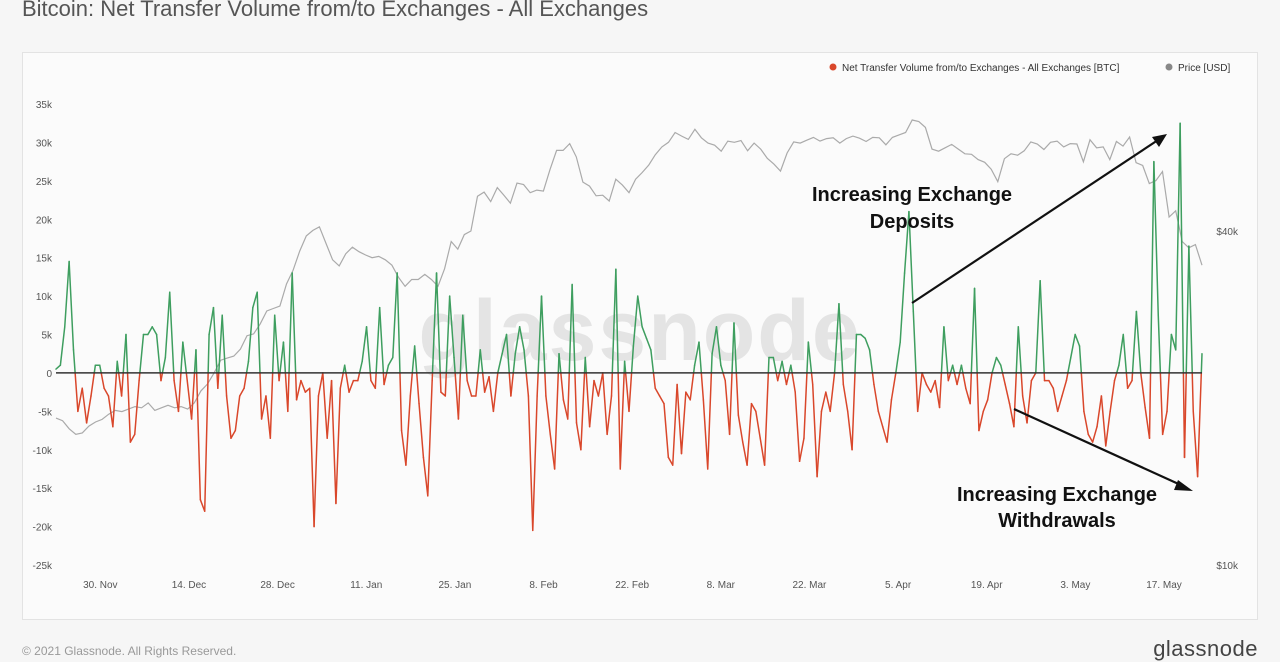 This screenshot has height=662, width=1280. Describe the element at coordinates (833, 67) in the screenshot. I see `legend-marker-net-transfer` at that location.